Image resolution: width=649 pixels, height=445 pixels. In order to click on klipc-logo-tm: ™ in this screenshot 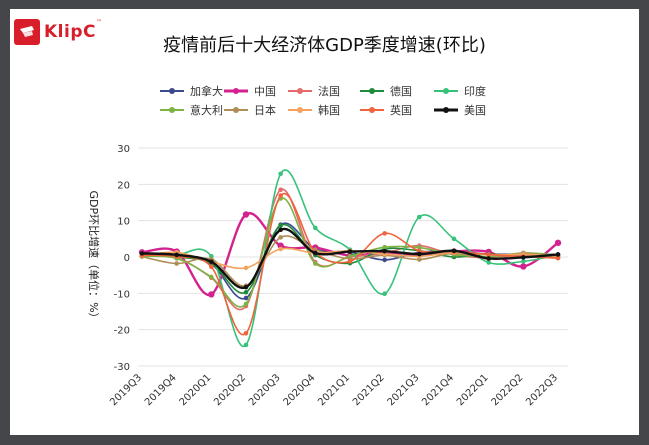, I will do `click(98, 22)`.